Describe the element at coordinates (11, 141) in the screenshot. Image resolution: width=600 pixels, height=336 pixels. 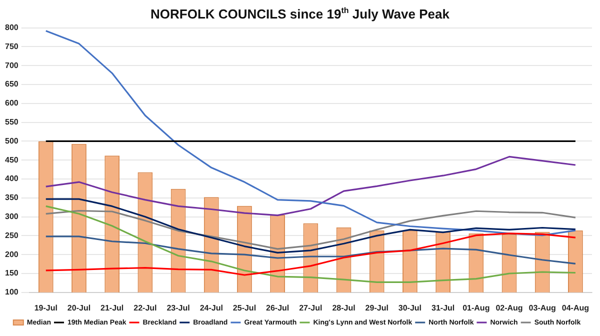
I see `y-tick-label: 500` at that location.